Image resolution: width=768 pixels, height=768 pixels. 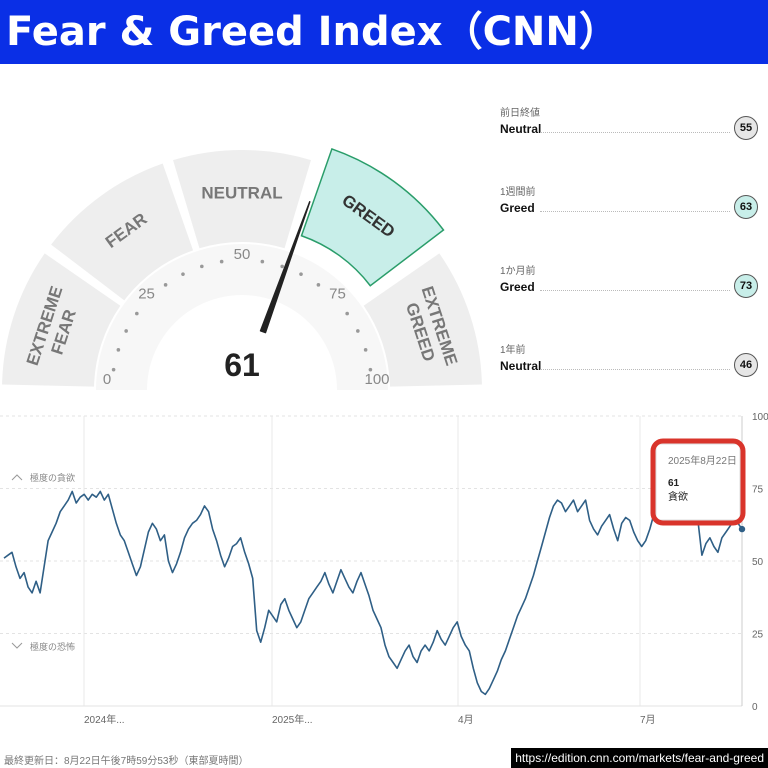 What do you see at coordinates (337, 294) in the screenshot?
I see `gauge-tick-label: 75` at bounding box center [337, 294].